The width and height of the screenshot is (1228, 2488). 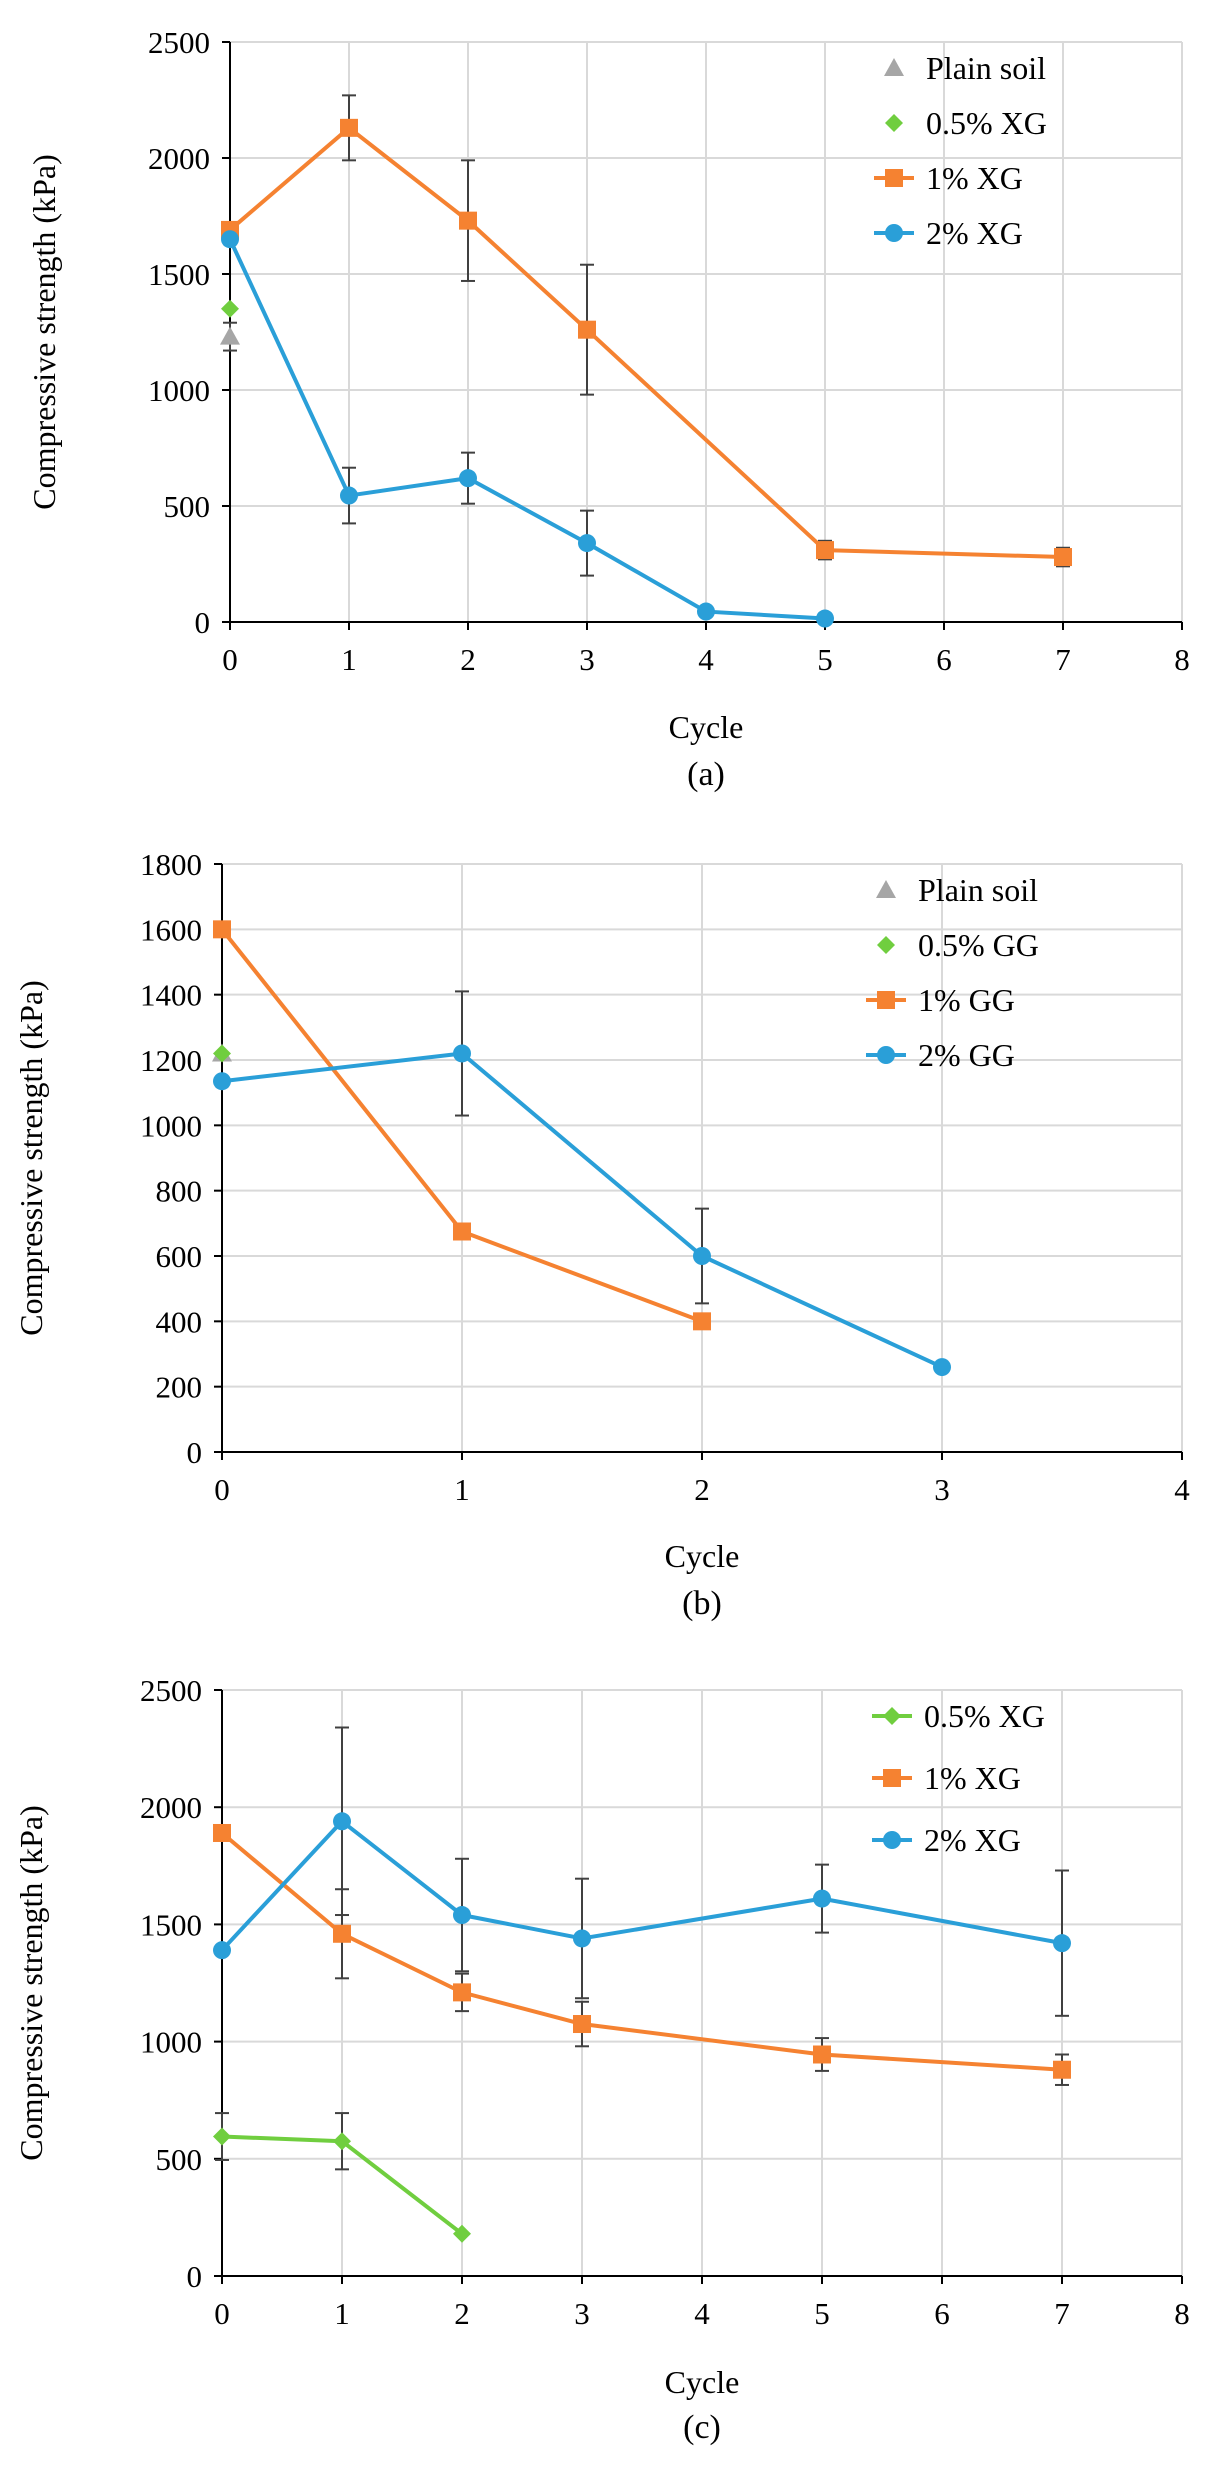 What do you see at coordinates (966, 1055) in the screenshot?
I see `legend-label: 2% GG` at bounding box center [966, 1055].